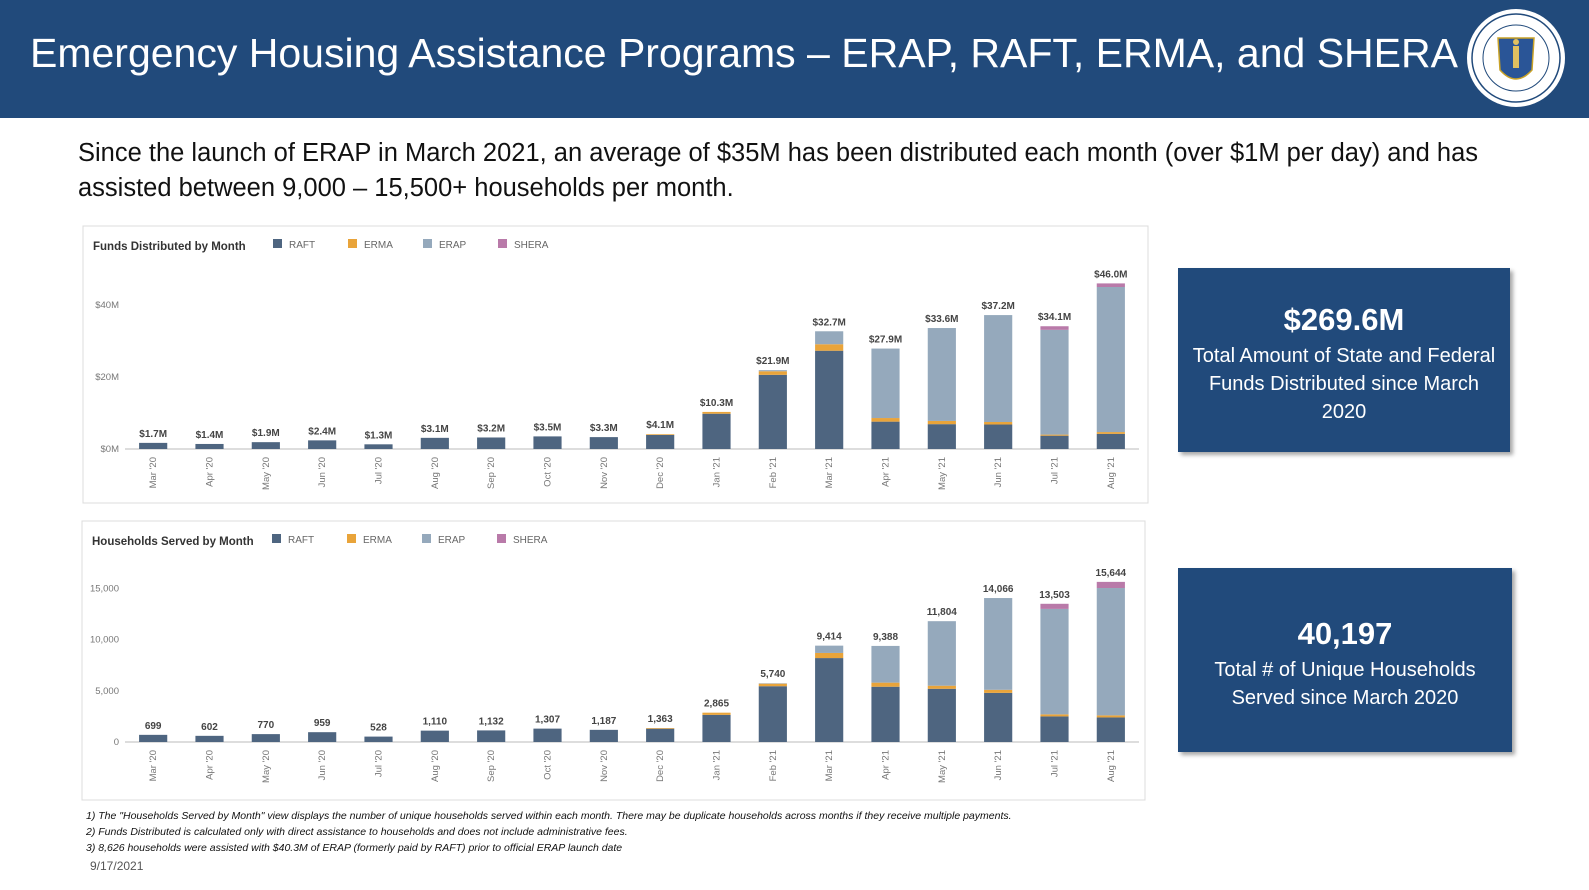 This screenshot has height=890, width=1589. I want to click on chart-title: Households Served by Month, so click(173, 542).